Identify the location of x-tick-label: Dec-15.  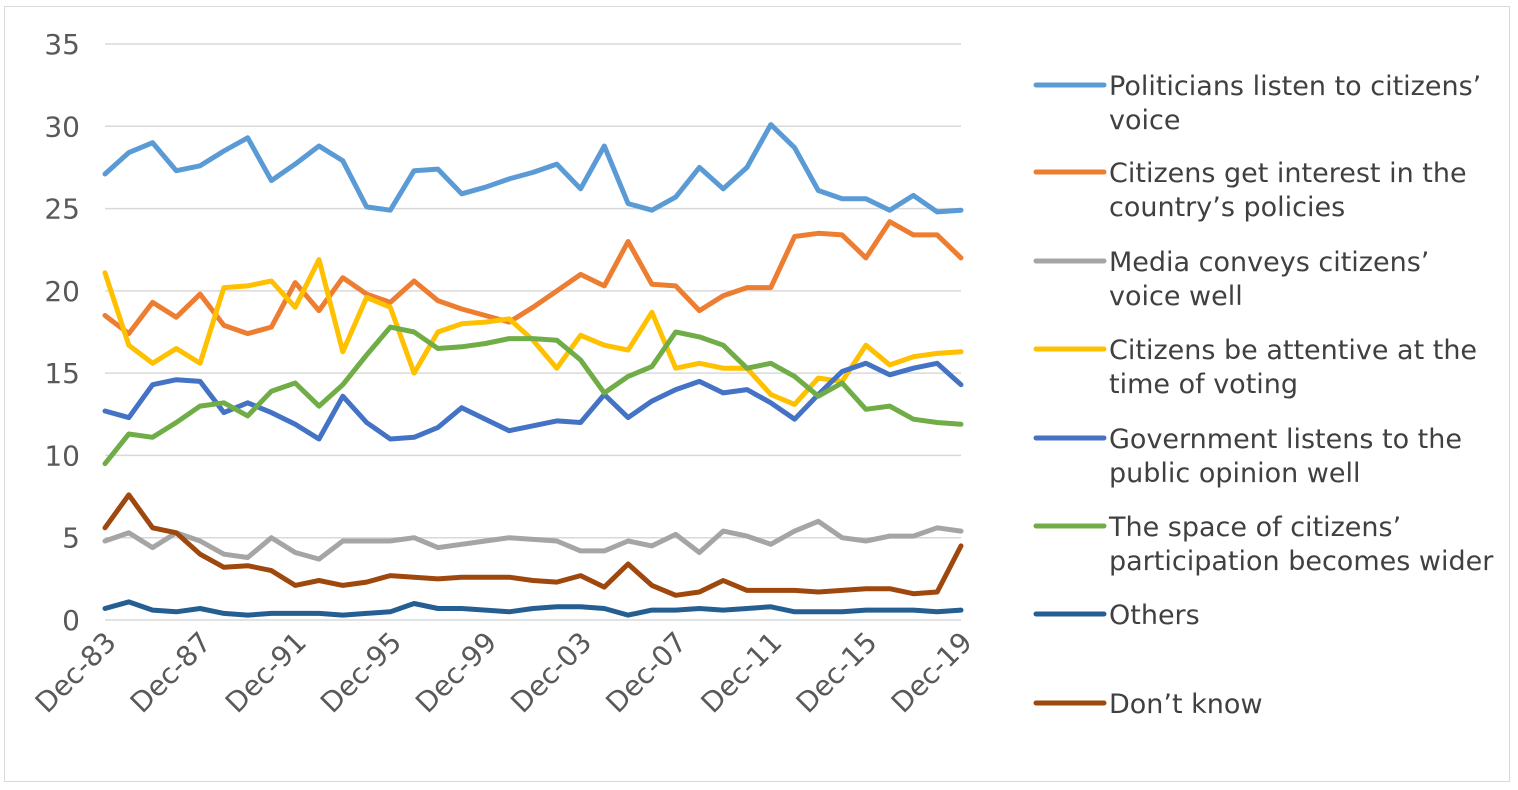
(837, 673).